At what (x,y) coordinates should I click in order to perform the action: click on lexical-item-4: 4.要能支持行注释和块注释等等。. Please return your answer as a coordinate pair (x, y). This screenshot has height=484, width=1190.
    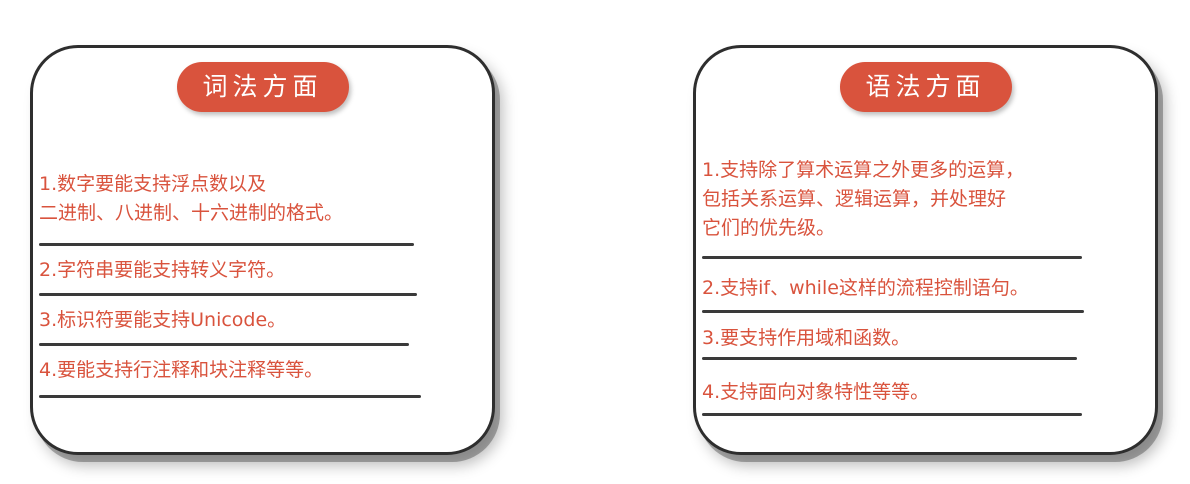
    Looking at the image, I should click on (181, 370).